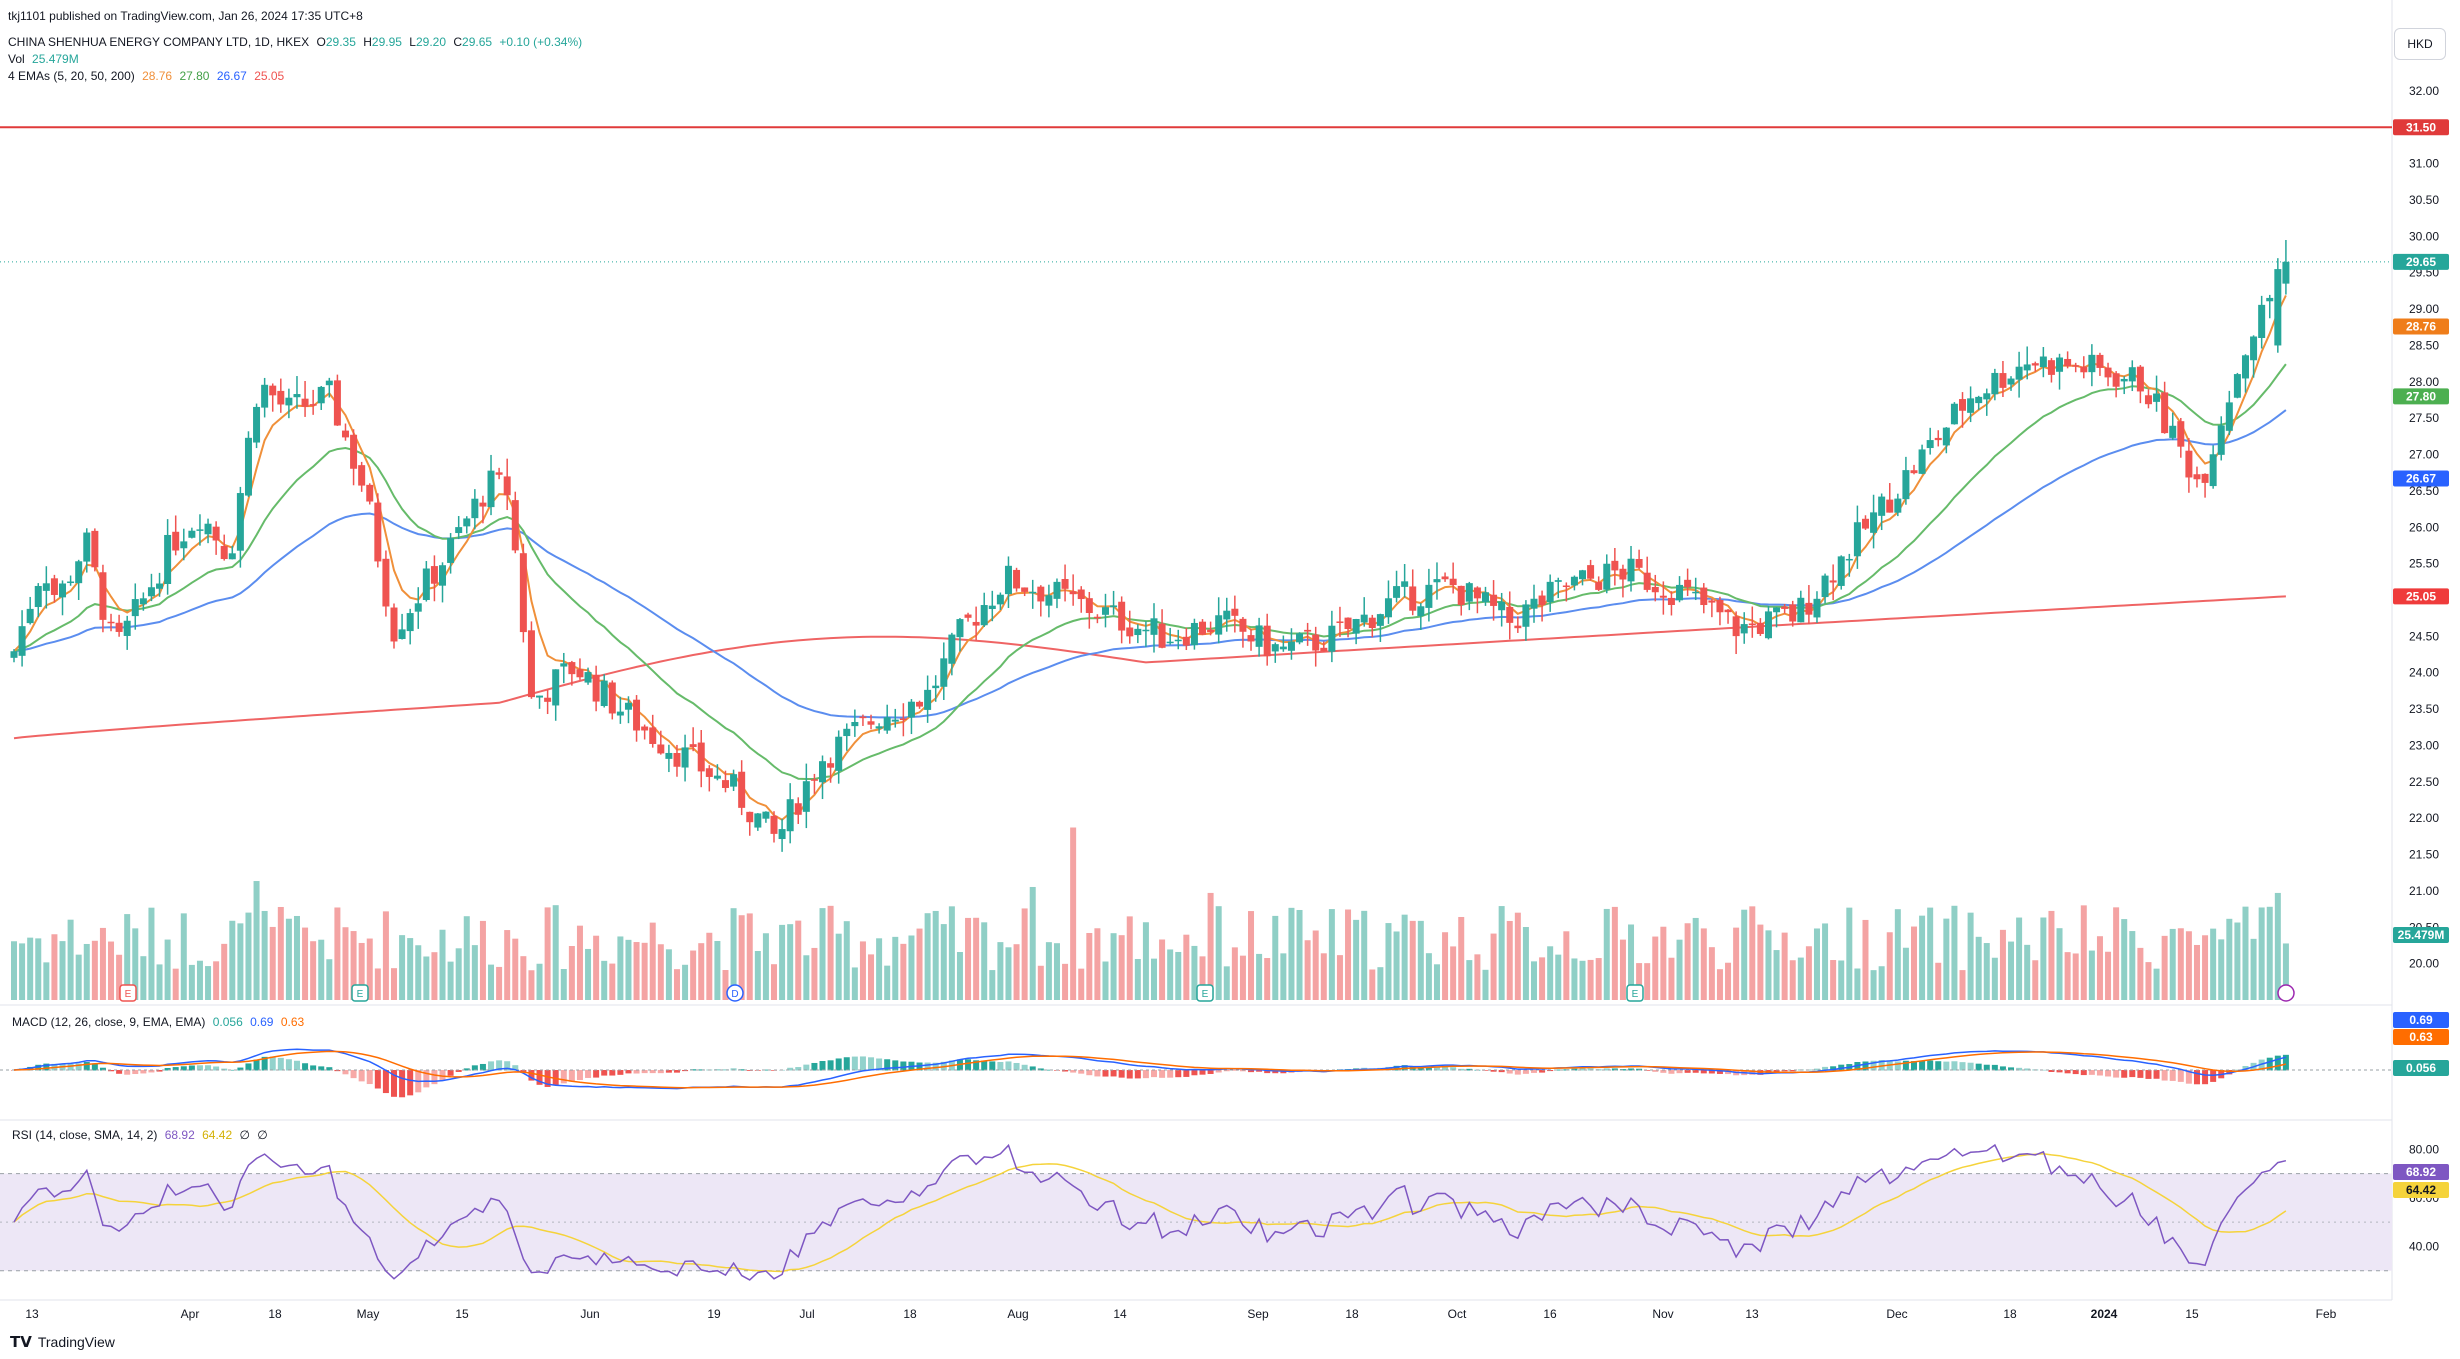 The image size is (2460, 1359). Describe the element at coordinates (1662, 1314) in the screenshot. I see `time-tick-label: Nov` at that location.